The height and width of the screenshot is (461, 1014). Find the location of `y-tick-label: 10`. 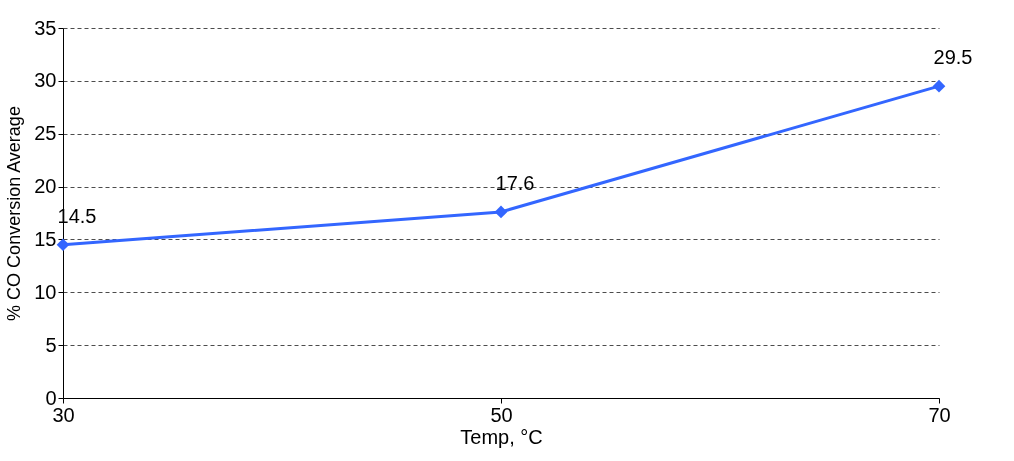

y-tick-label: 10 is located at coordinates (45, 291).